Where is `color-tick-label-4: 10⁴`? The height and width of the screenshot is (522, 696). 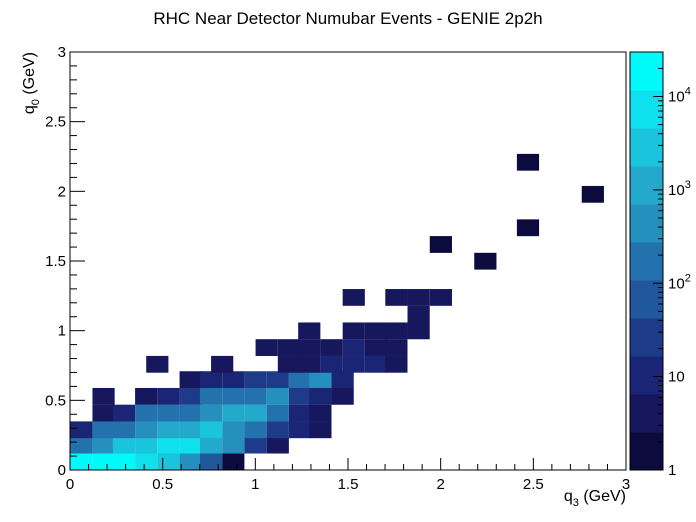
color-tick-label-4: 10⁴ is located at coordinates (679, 96).